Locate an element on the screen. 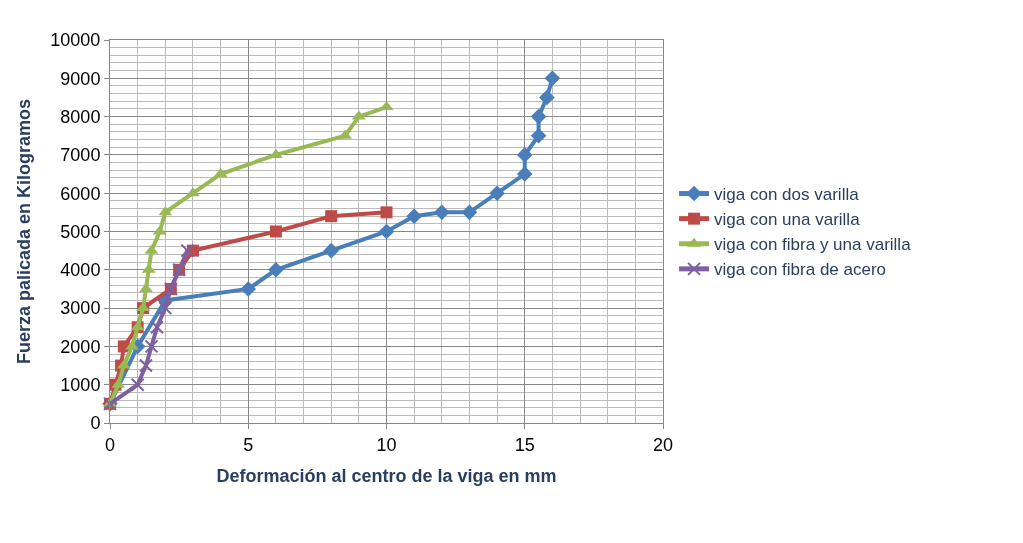 The height and width of the screenshot is (543, 1023). x-tick-label: 5 is located at coordinates (248, 444).